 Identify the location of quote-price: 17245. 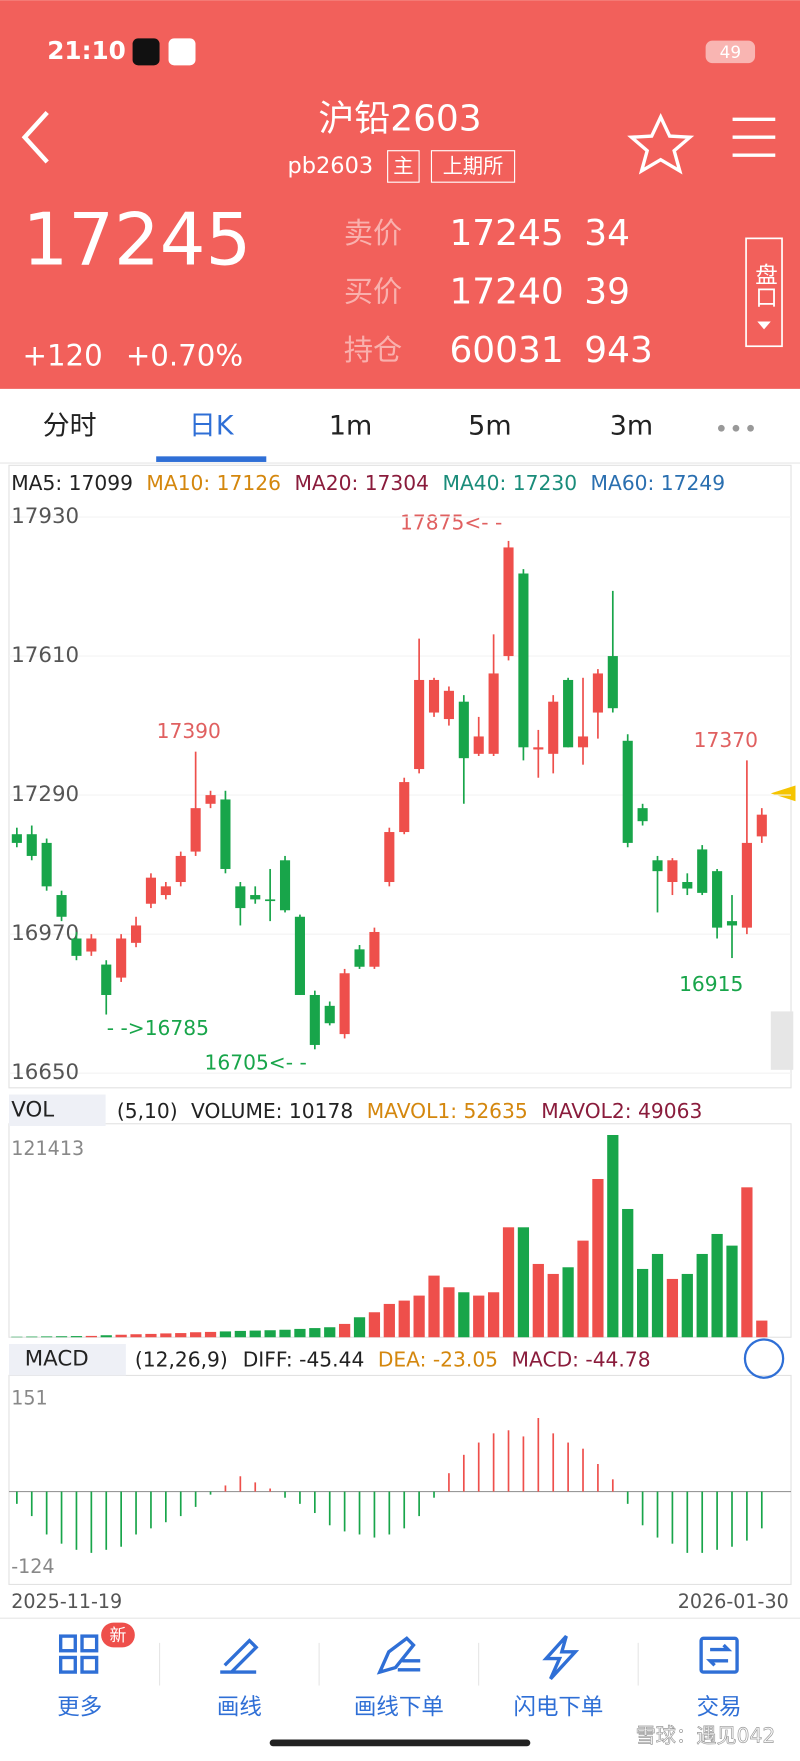
(506, 233).